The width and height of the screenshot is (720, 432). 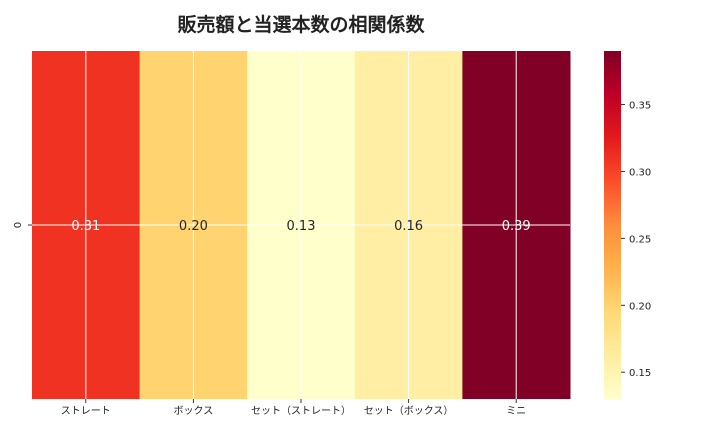 What do you see at coordinates (193, 226) in the screenshot?
I see `cell-value-label: 0.20` at bounding box center [193, 226].